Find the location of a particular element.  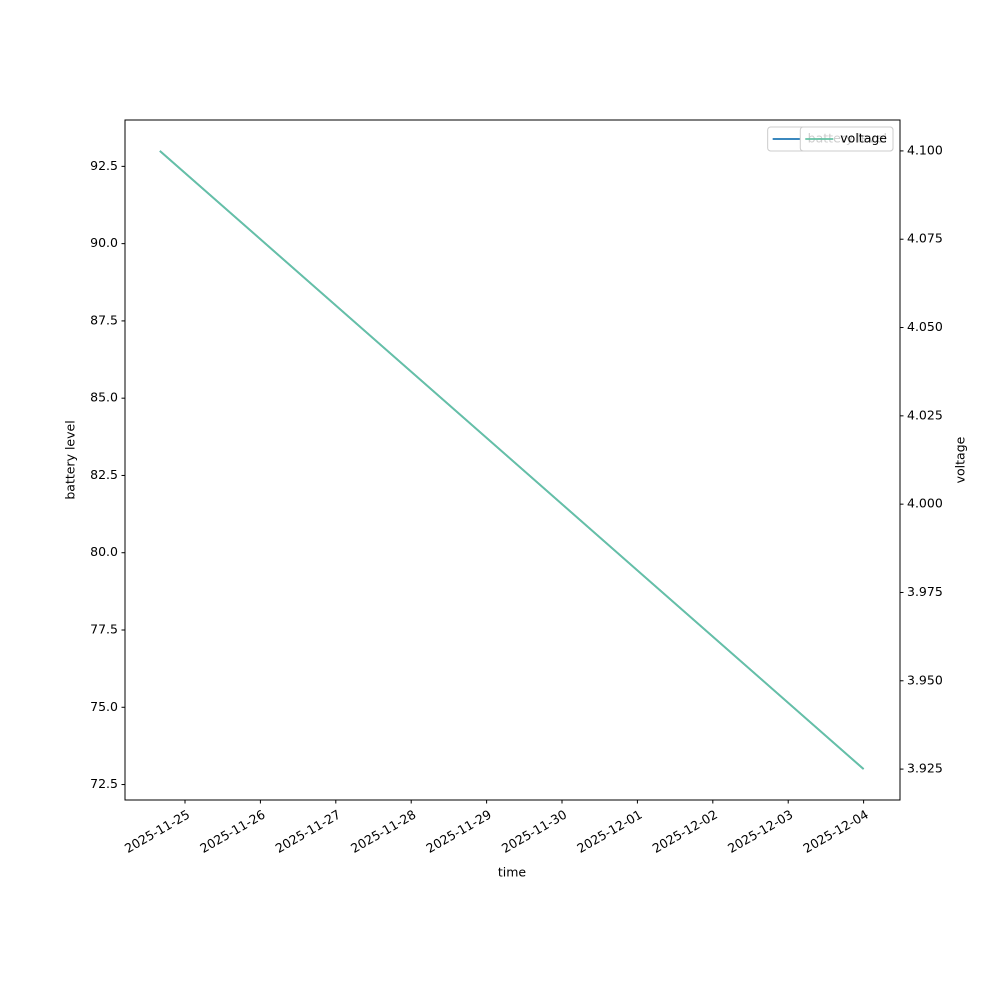

x-tick-label: 2025-11-28 is located at coordinates (383, 831).